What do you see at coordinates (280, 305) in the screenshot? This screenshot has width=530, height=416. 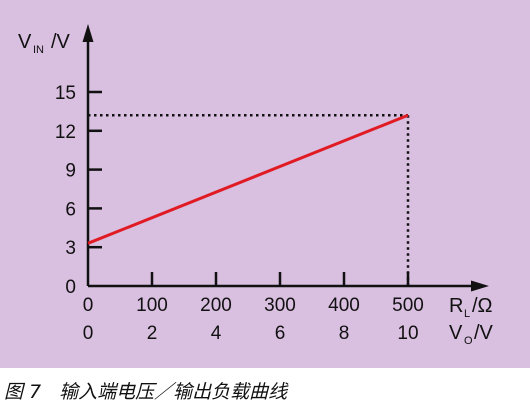 I see `x-tick-label: 300` at bounding box center [280, 305].